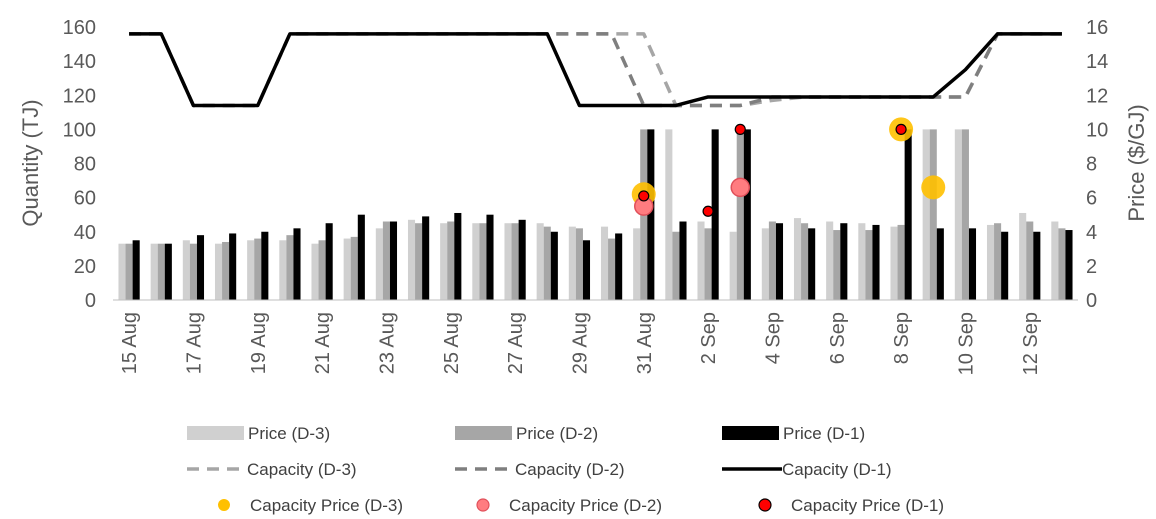  Describe the element at coordinates (1091, 165) in the screenshot. I see `y-right-tick-label: 8` at that location.